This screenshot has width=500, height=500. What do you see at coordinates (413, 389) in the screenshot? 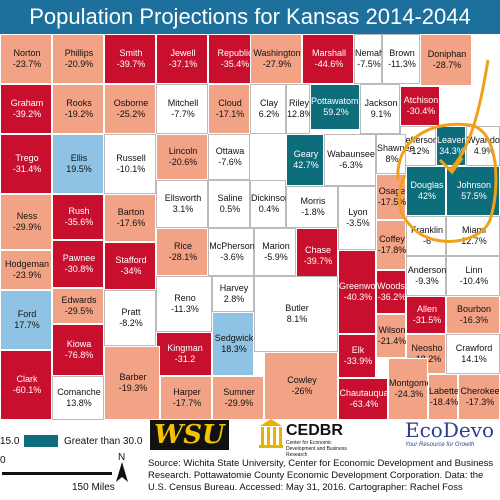
I see `county-montgomery: Montgomery -24.3%` at bounding box center [413, 389].